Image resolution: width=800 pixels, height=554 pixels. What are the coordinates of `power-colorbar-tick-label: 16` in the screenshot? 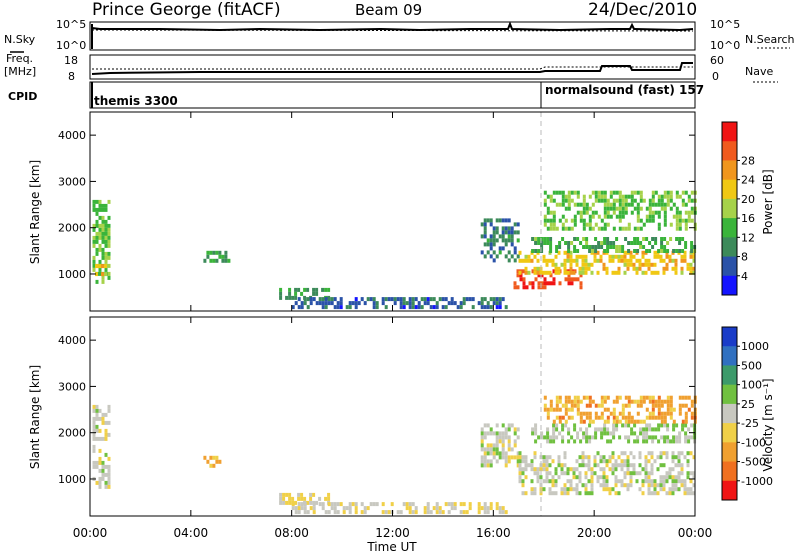 It's located at (748, 218).